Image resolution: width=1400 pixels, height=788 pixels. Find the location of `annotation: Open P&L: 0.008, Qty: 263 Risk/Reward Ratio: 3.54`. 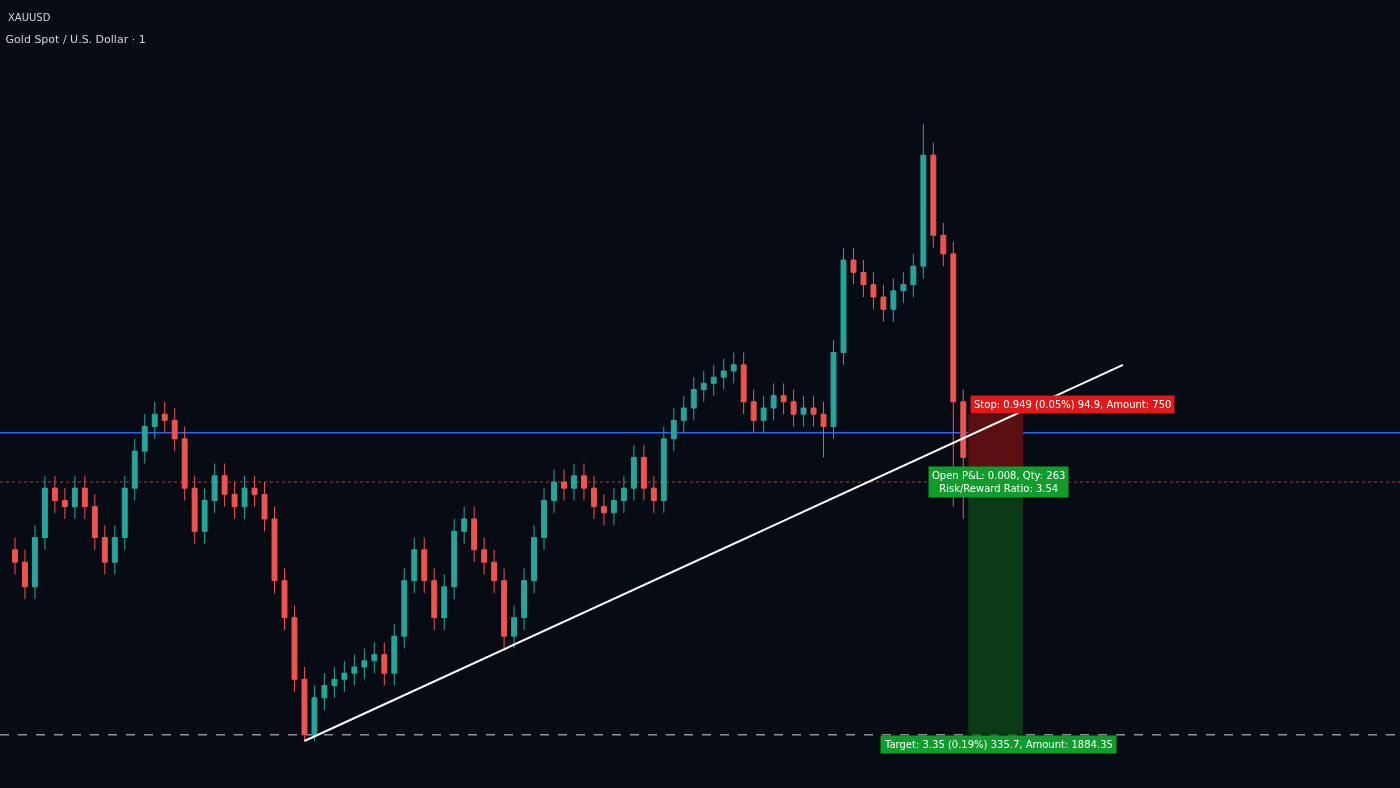

annotation: Open P&L: 0.008, Qty: 263 Risk/Reward Ratio: 3.54 is located at coordinates (999, 482).